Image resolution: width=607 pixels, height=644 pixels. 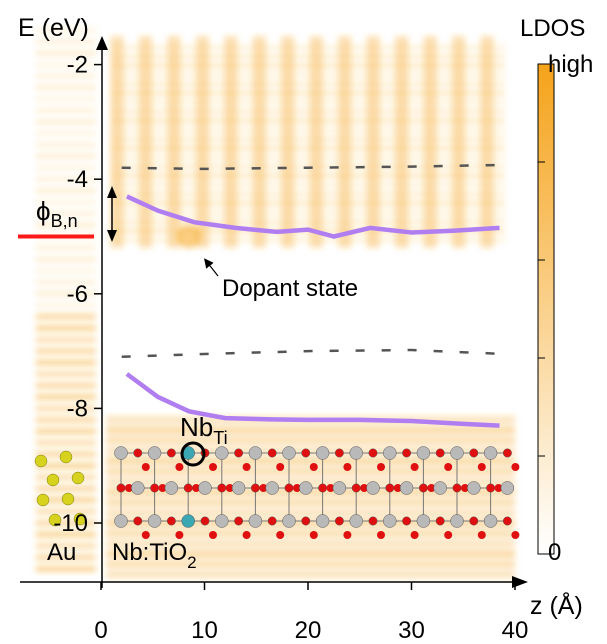 What do you see at coordinates (515, 630) in the screenshot?
I see `x-tick-label: 40` at bounding box center [515, 630].